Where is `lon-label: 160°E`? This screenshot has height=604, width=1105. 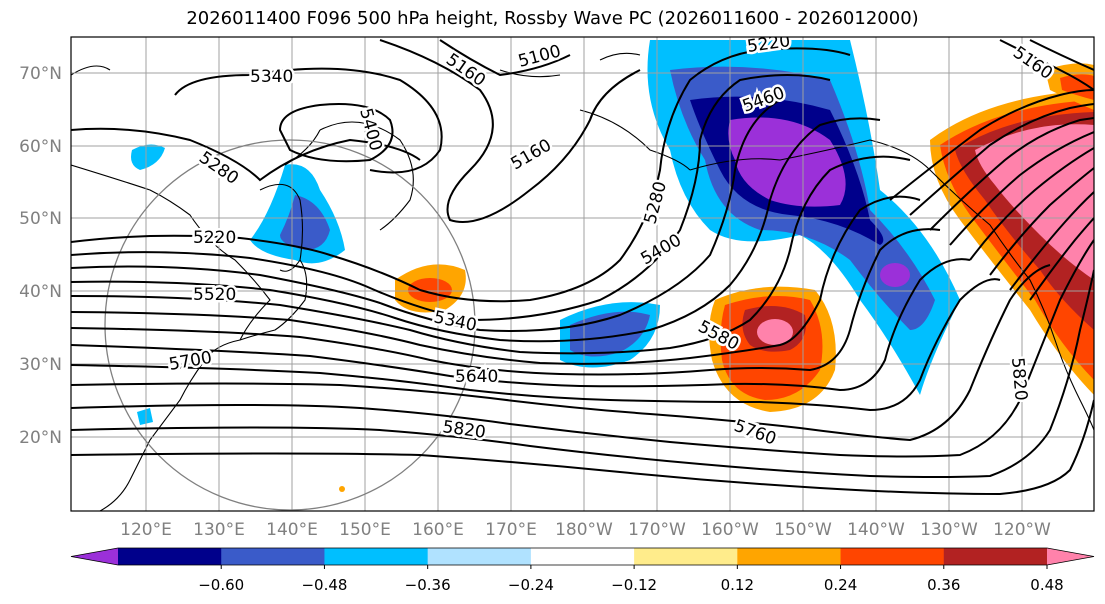 lon-label: 160°E is located at coordinates (438, 530).